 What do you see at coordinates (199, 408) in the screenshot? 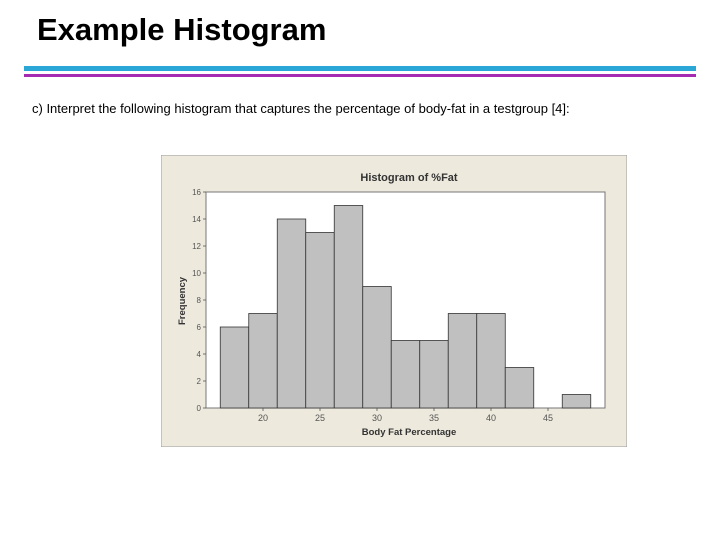
I see `y-tick-label: 0` at bounding box center [199, 408].